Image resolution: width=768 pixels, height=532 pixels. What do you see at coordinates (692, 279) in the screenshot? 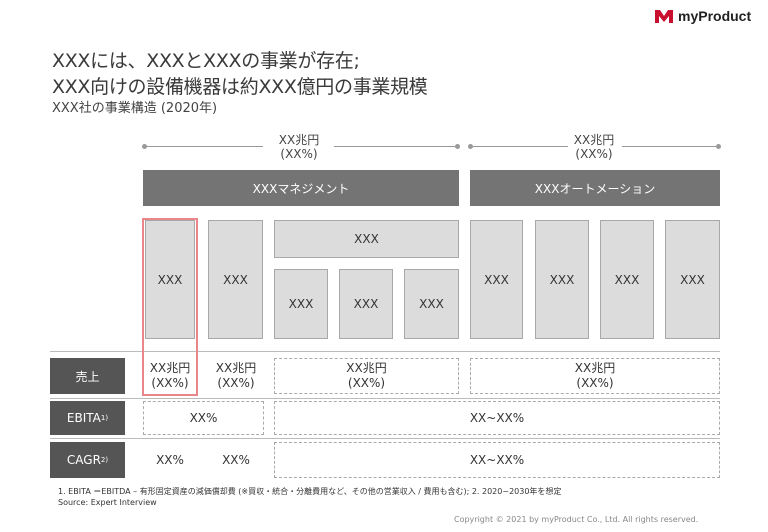
I see `business-box-7: XXX` at bounding box center [692, 279].